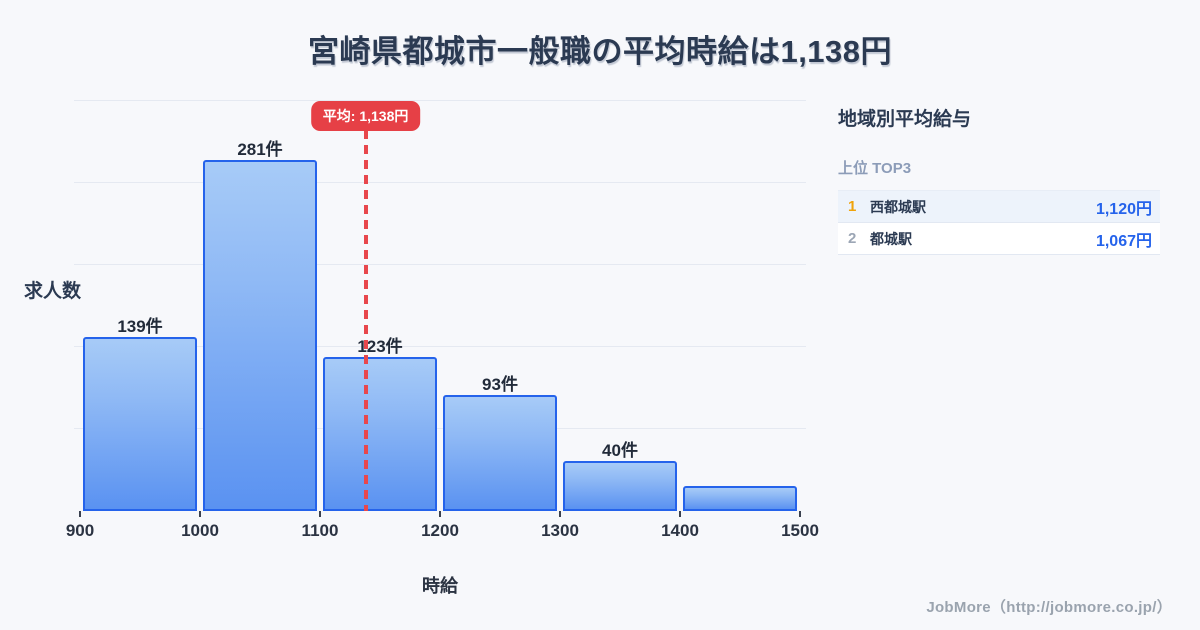  Describe the element at coordinates (320, 530) in the screenshot. I see `x-tick-label: 1100` at that location.